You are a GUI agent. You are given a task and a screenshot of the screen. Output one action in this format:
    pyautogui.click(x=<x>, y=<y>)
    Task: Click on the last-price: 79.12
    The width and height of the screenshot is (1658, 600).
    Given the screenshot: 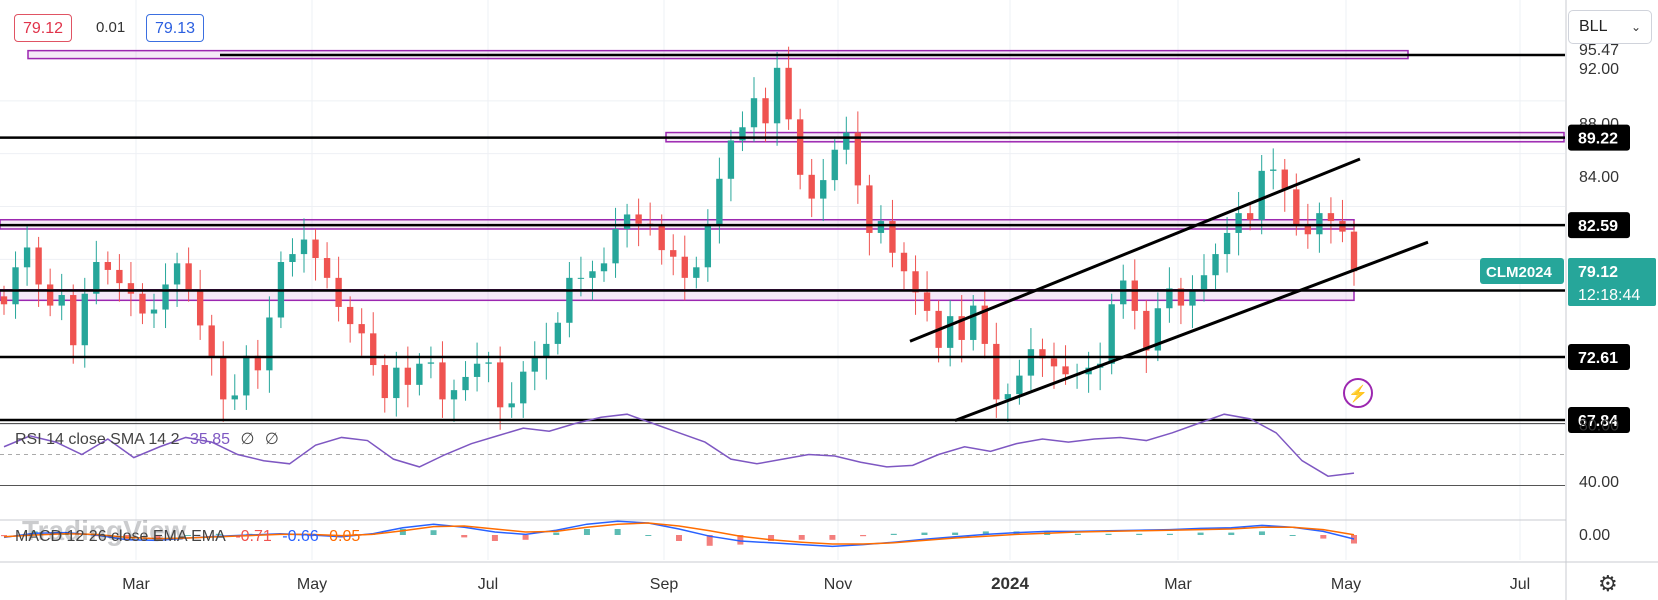 What is the action you would take?
    pyautogui.click(x=1598, y=272)
    